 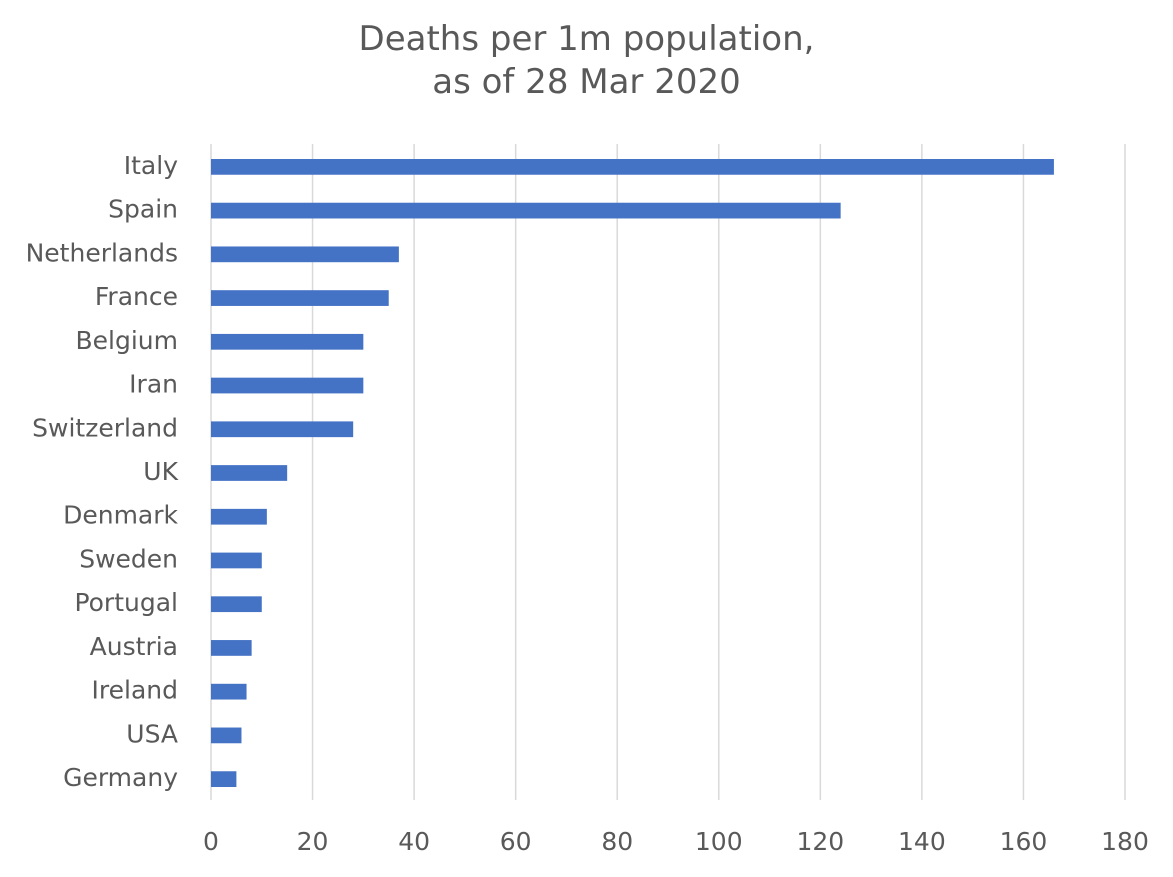 I want to click on bar-sweden, so click(x=236, y=560).